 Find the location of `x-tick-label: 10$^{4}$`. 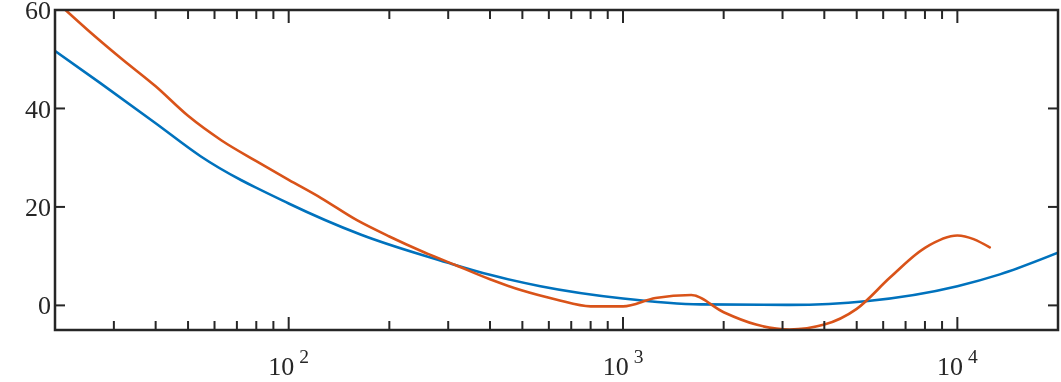

x-tick-label: 10$^{4}$ is located at coordinates (957, 363).